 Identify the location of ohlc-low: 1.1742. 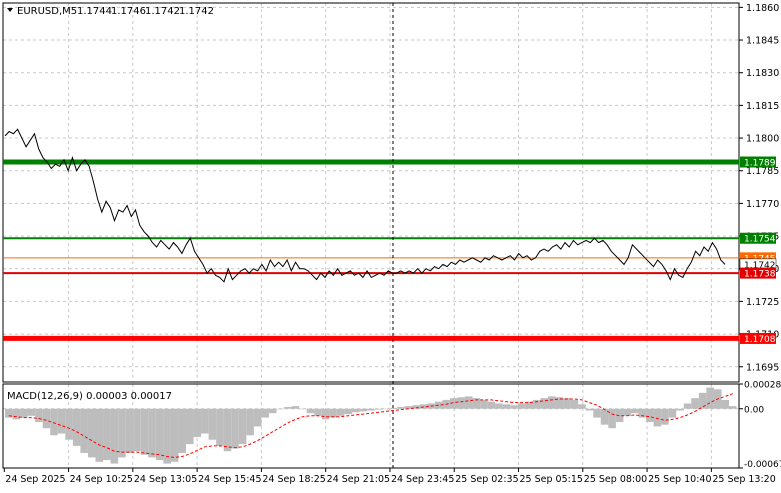
(162, 11).